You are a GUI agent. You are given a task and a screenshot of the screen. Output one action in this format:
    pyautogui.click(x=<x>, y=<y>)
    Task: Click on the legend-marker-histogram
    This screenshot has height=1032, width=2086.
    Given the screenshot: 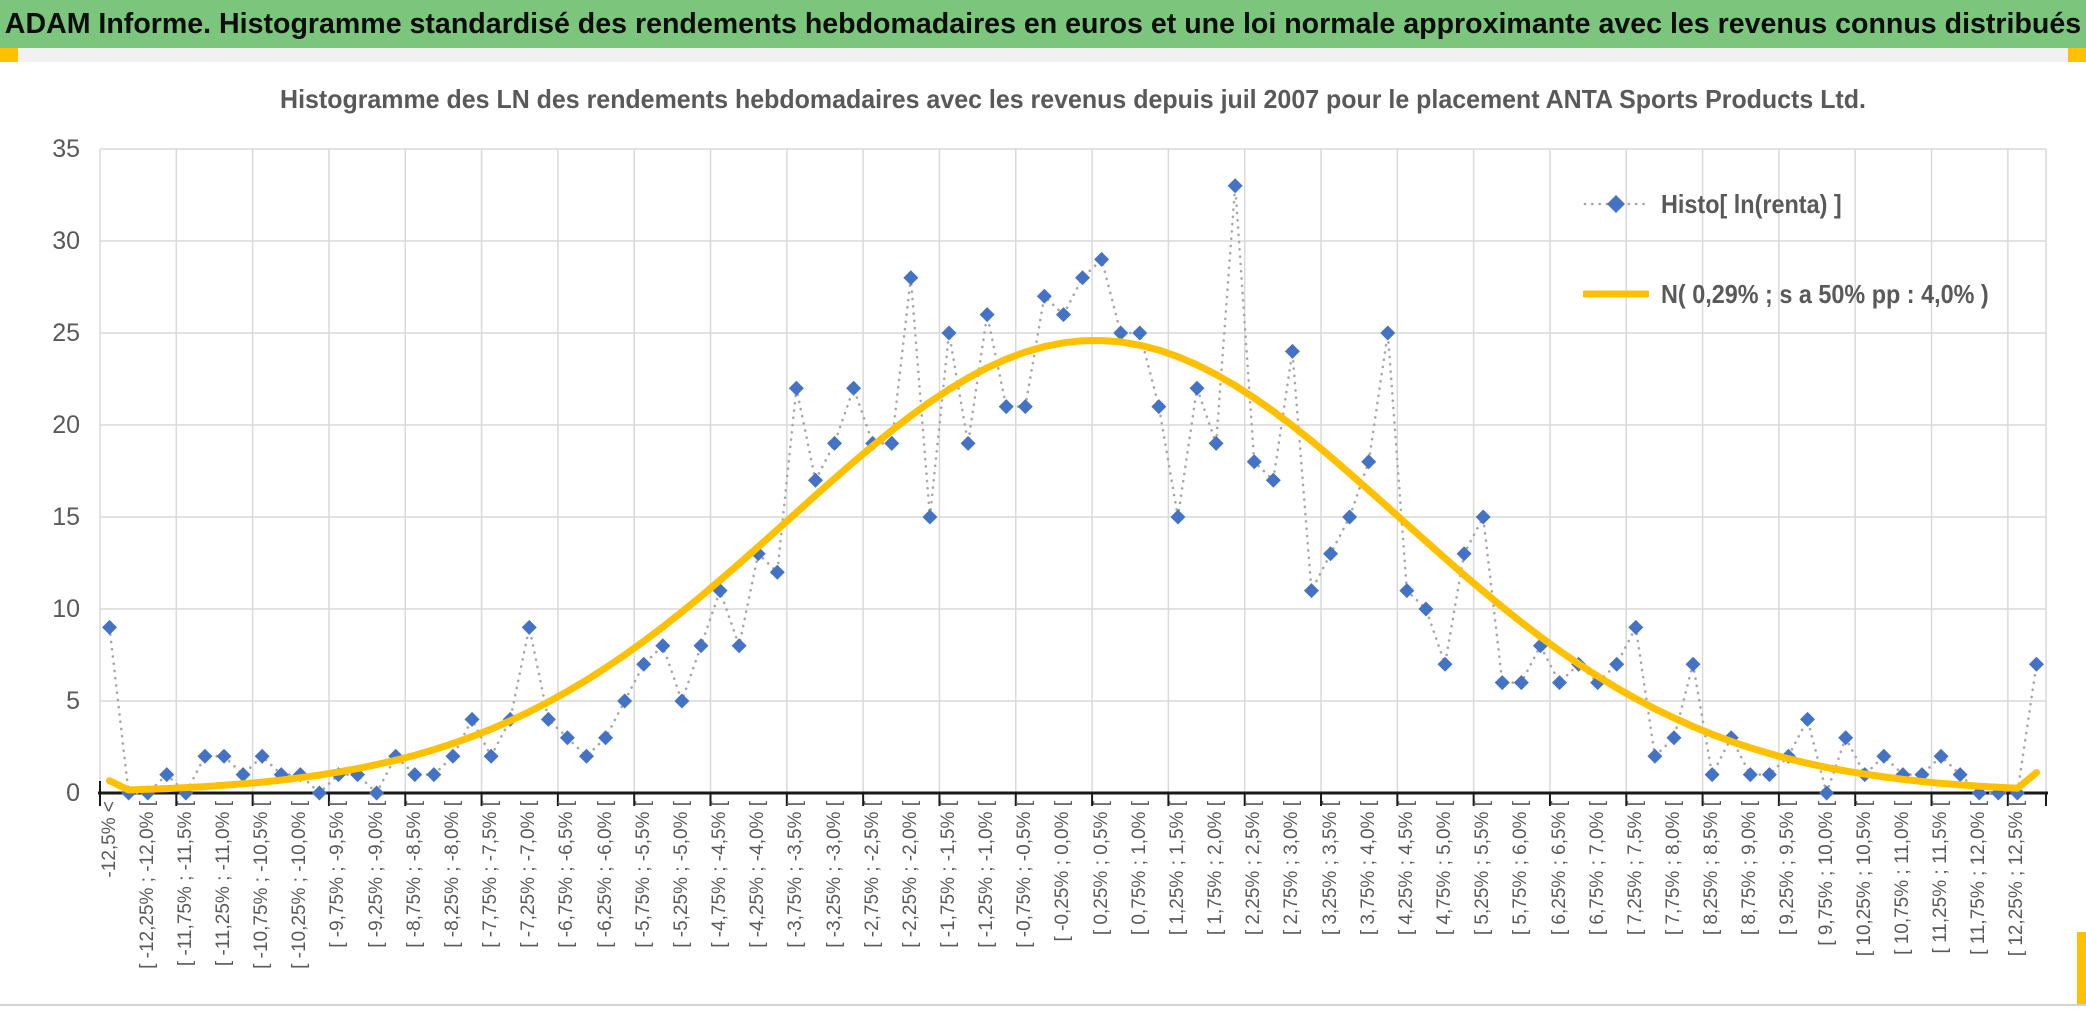 What is the action you would take?
    pyautogui.click(x=1616, y=204)
    